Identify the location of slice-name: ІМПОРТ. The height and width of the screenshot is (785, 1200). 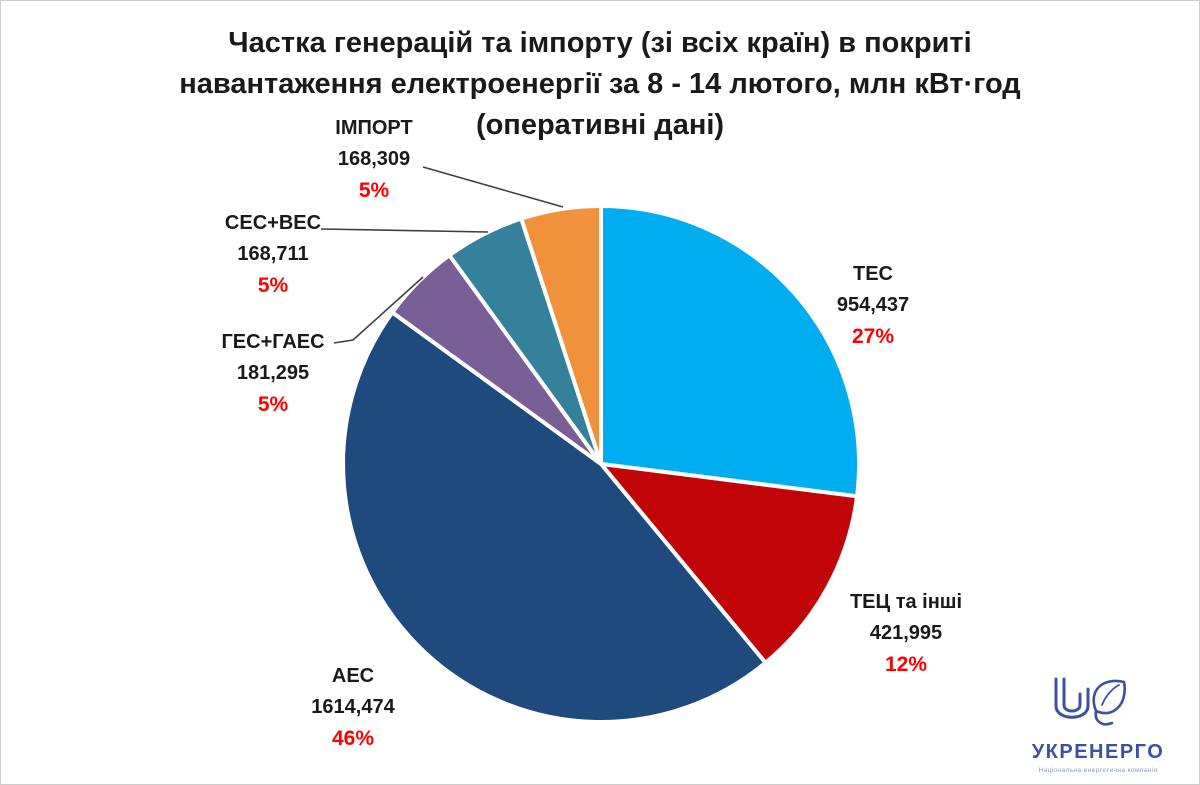
(374, 128).